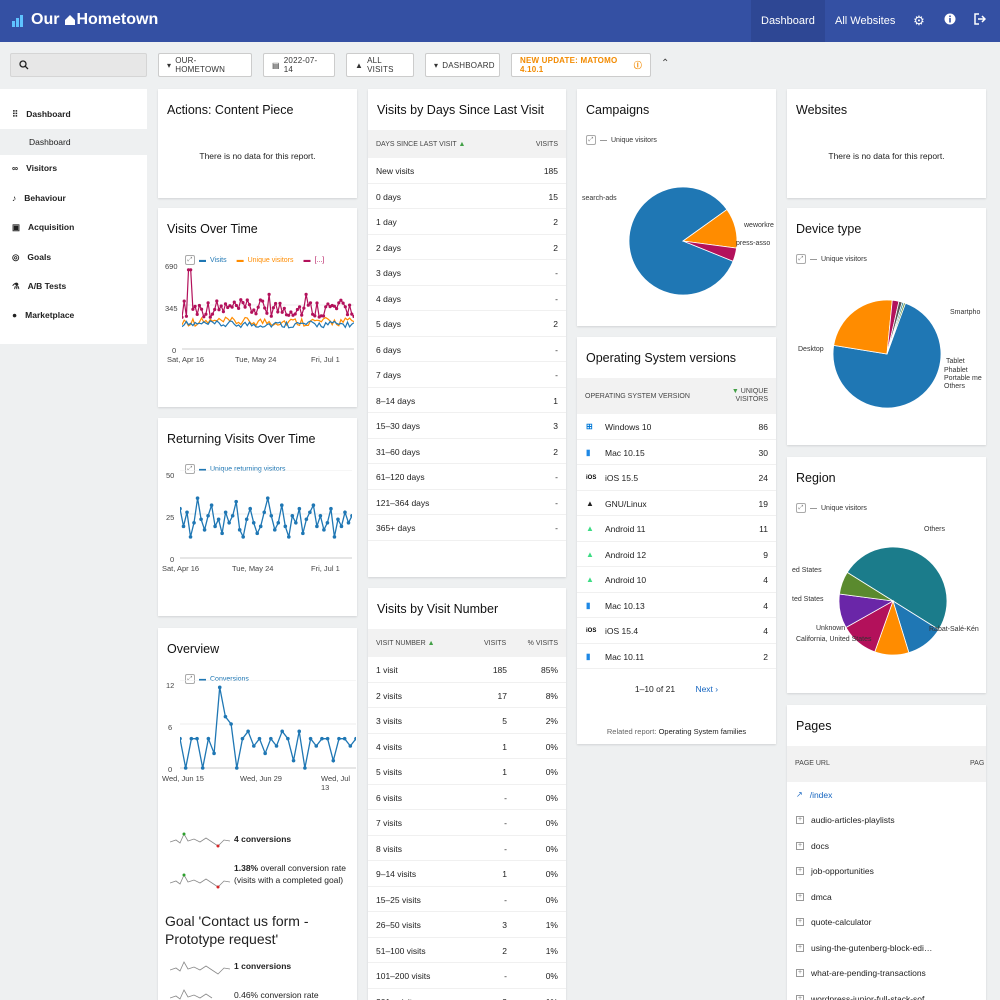 This screenshot has width=1000, height=1000. I want to click on table-row: 3 visits 5 2%, so click(467, 721).